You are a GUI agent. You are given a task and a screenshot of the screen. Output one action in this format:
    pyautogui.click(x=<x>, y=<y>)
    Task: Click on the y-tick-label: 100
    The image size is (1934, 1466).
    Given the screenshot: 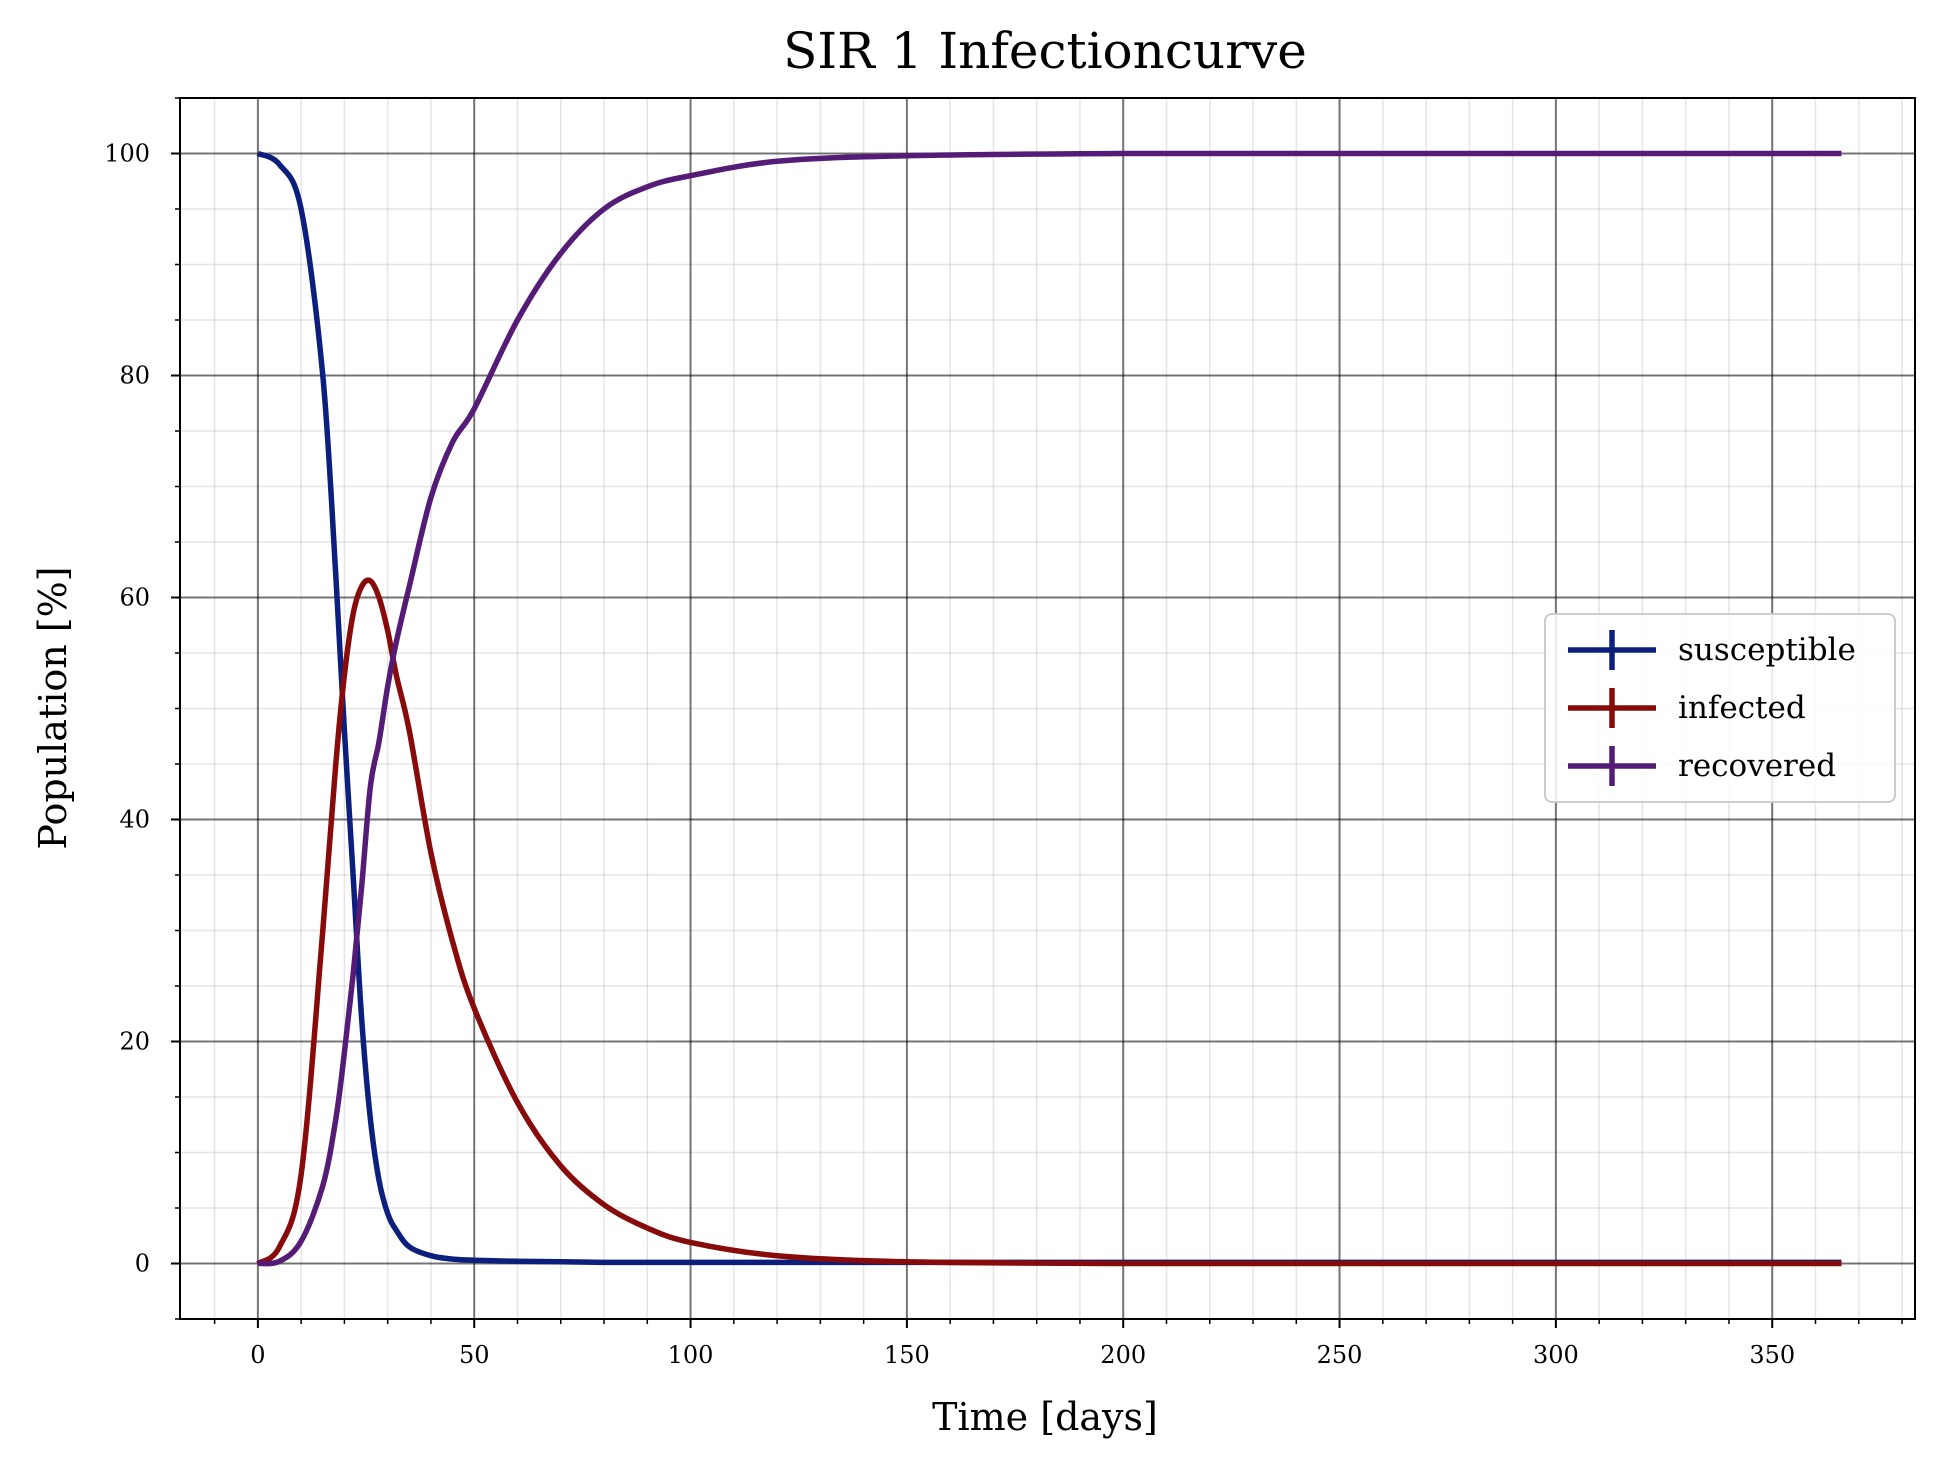 What is the action you would take?
    pyautogui.click(x=127, y=154)
    